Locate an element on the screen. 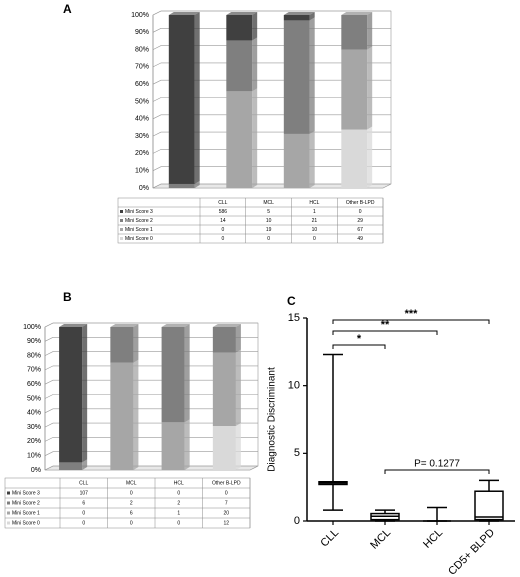  table-cell: 14 is located at coordinates (223, 221).